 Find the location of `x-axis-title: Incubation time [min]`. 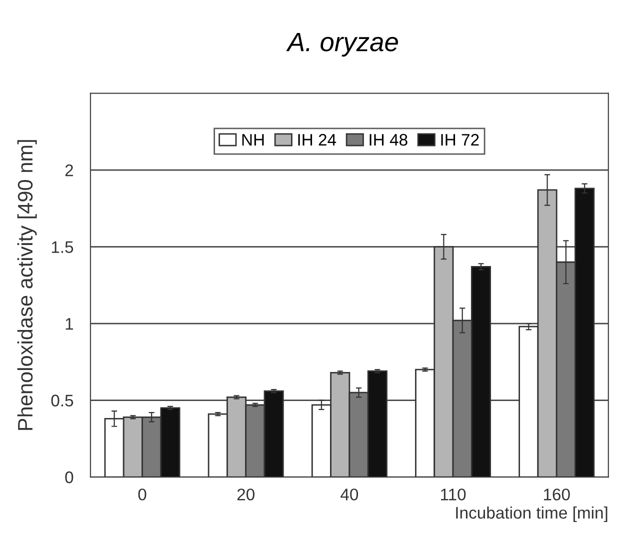

x-axis-title: Incubation time [min] is located at coordinates (532, 514).